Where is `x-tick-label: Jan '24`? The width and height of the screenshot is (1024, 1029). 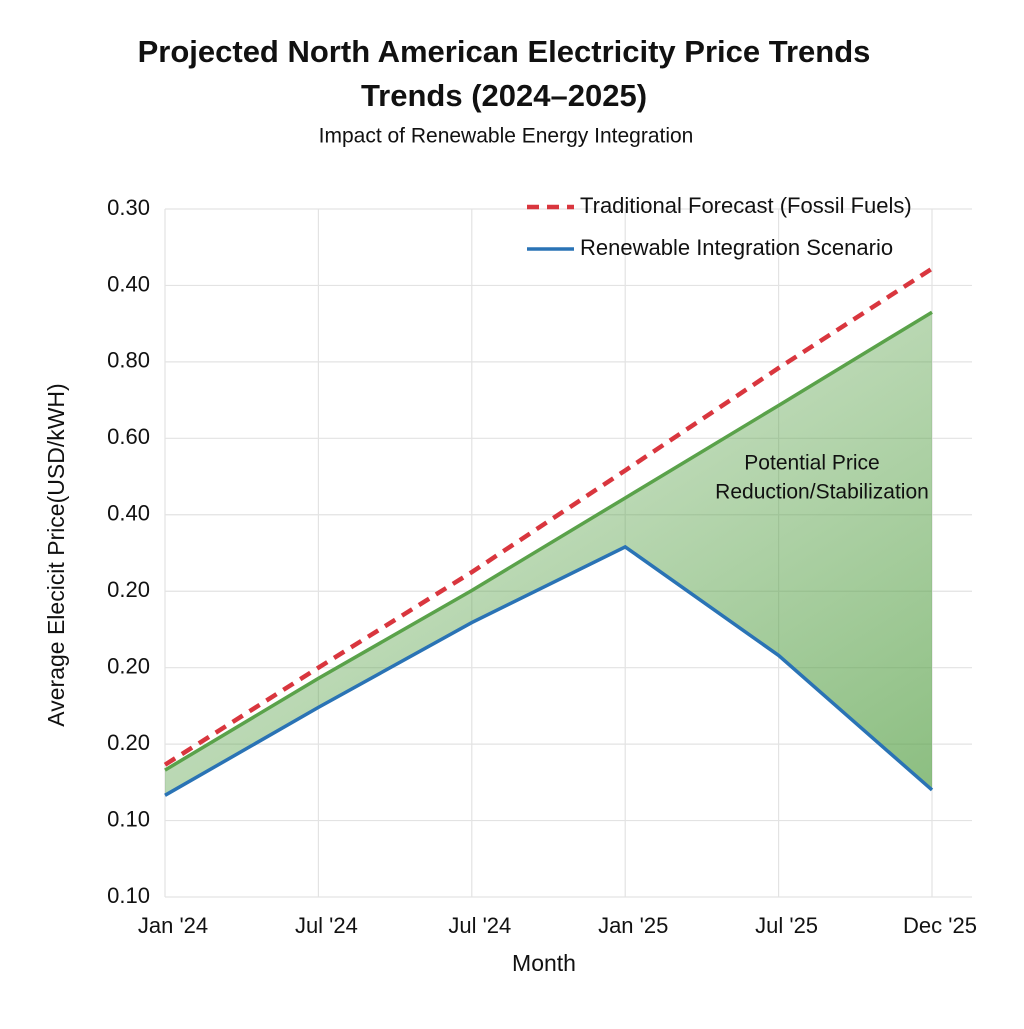 x-tick-label: Jan '24 is located at coordinates (173, 925).